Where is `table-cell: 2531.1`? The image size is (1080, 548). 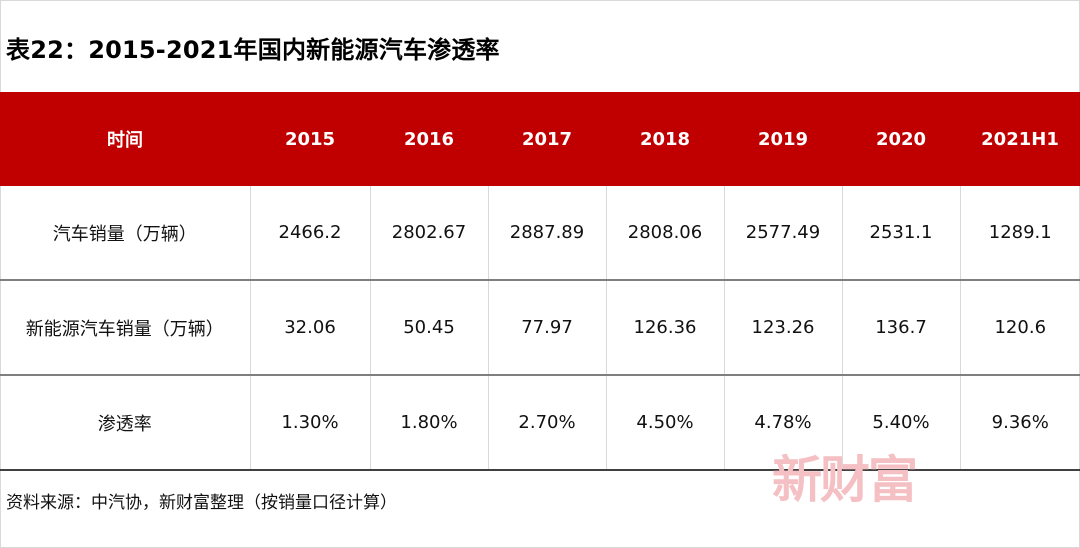
table-cell: 2531.1 is located at coordinates (900, 233).